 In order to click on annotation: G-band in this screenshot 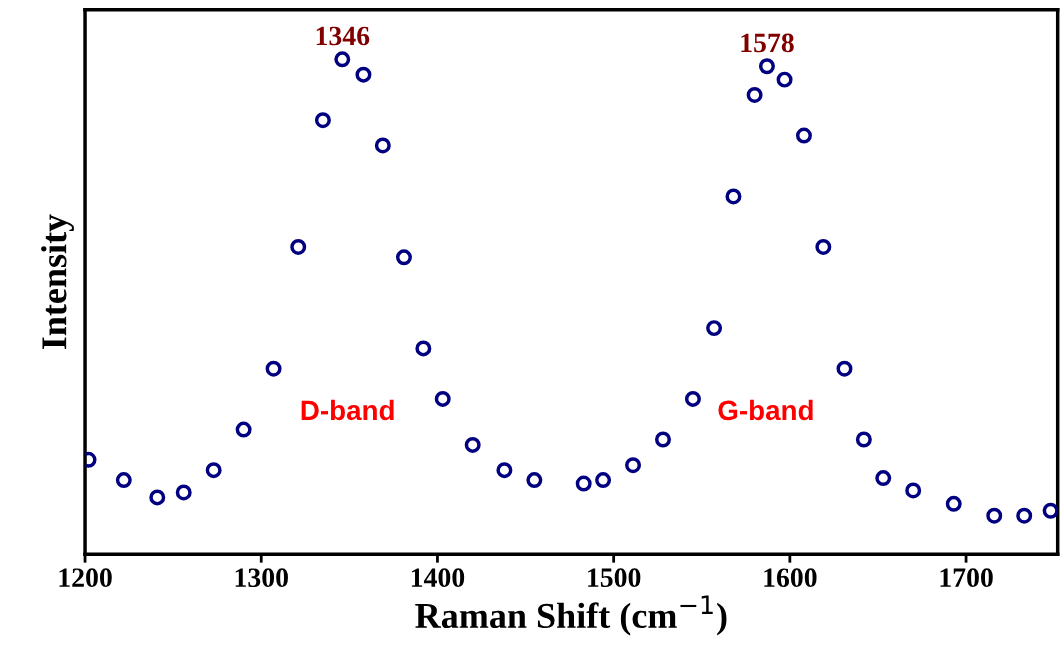, I will do `click(765, 410)`.